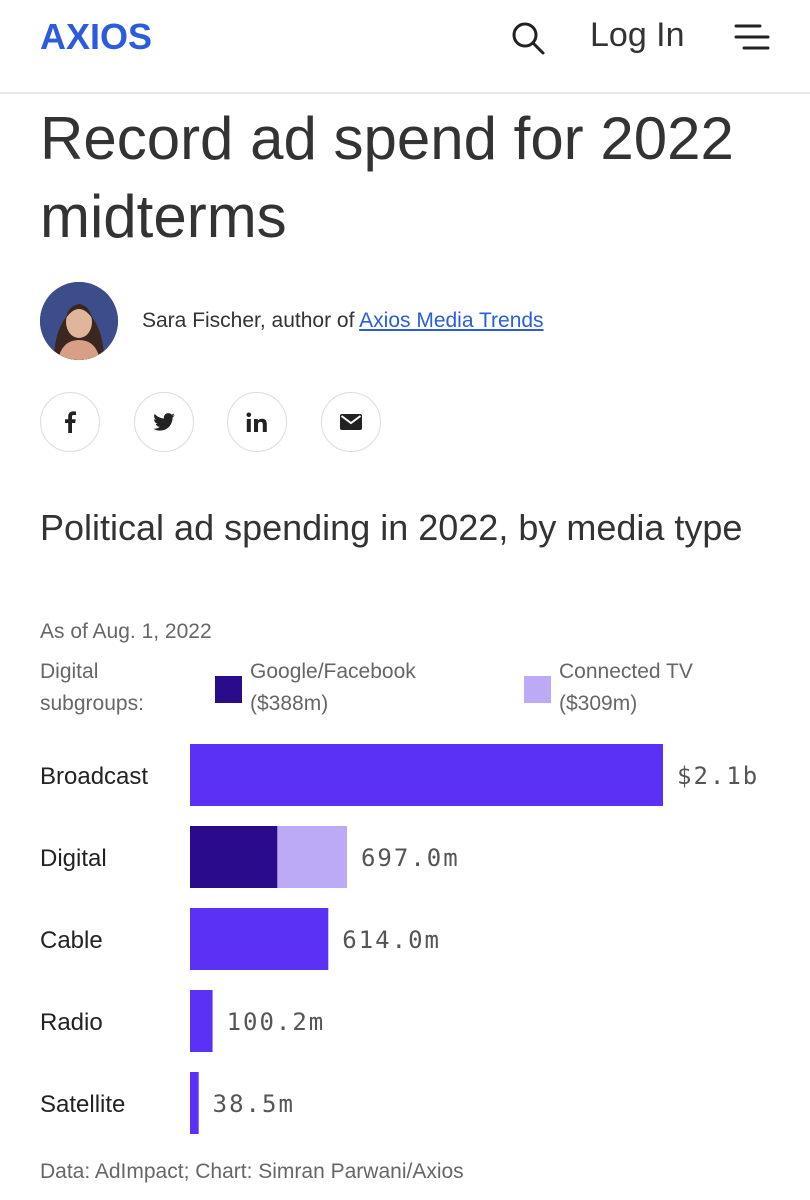 This screenshot has width=810, height=1200. I want to click on hamburger-menu-icon, so click(752, 38).